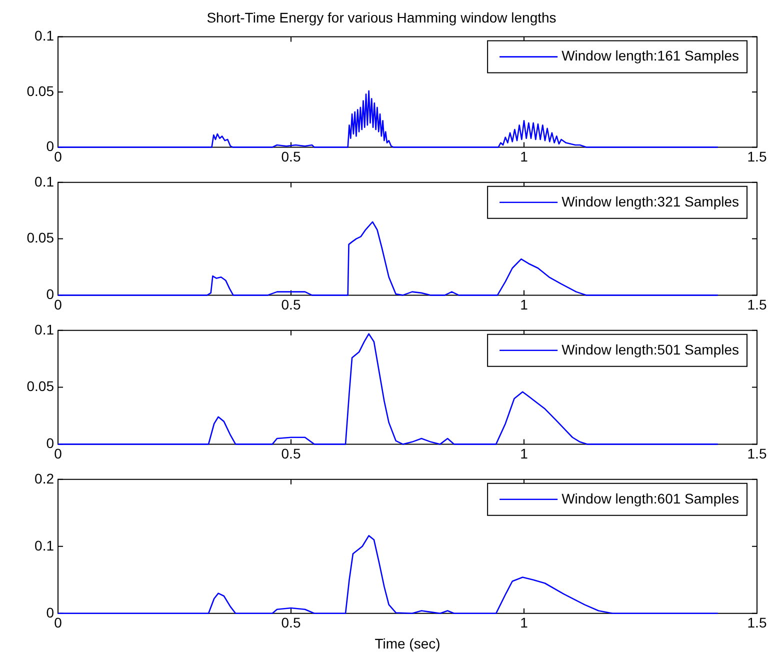 This screenshot has width=772, height=655. What do you see at coordinates (651, 201) in the screenshot?
I see `legend-label: Window length:321 Samples` at bounding box center [651, 201].